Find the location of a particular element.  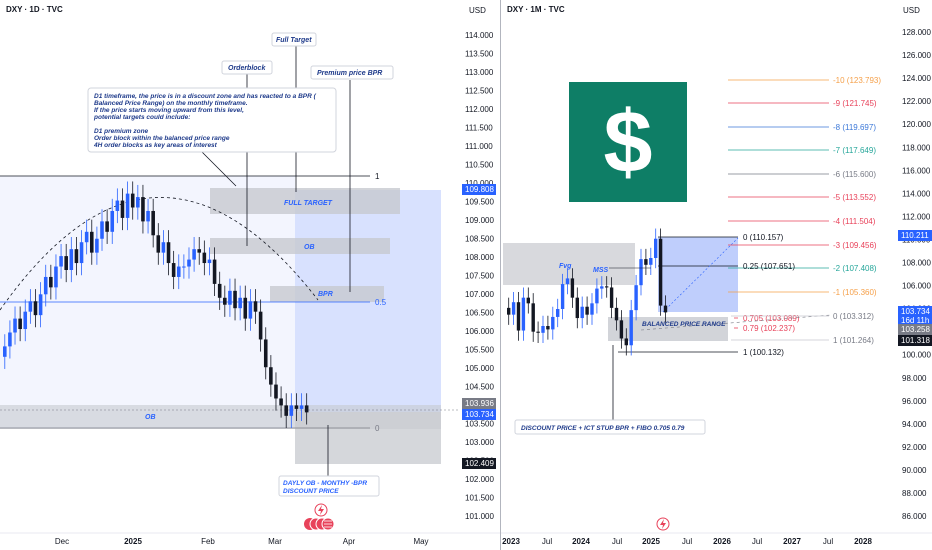

price-tick-monthly: 88.000 is located at coordinates (914, 493).